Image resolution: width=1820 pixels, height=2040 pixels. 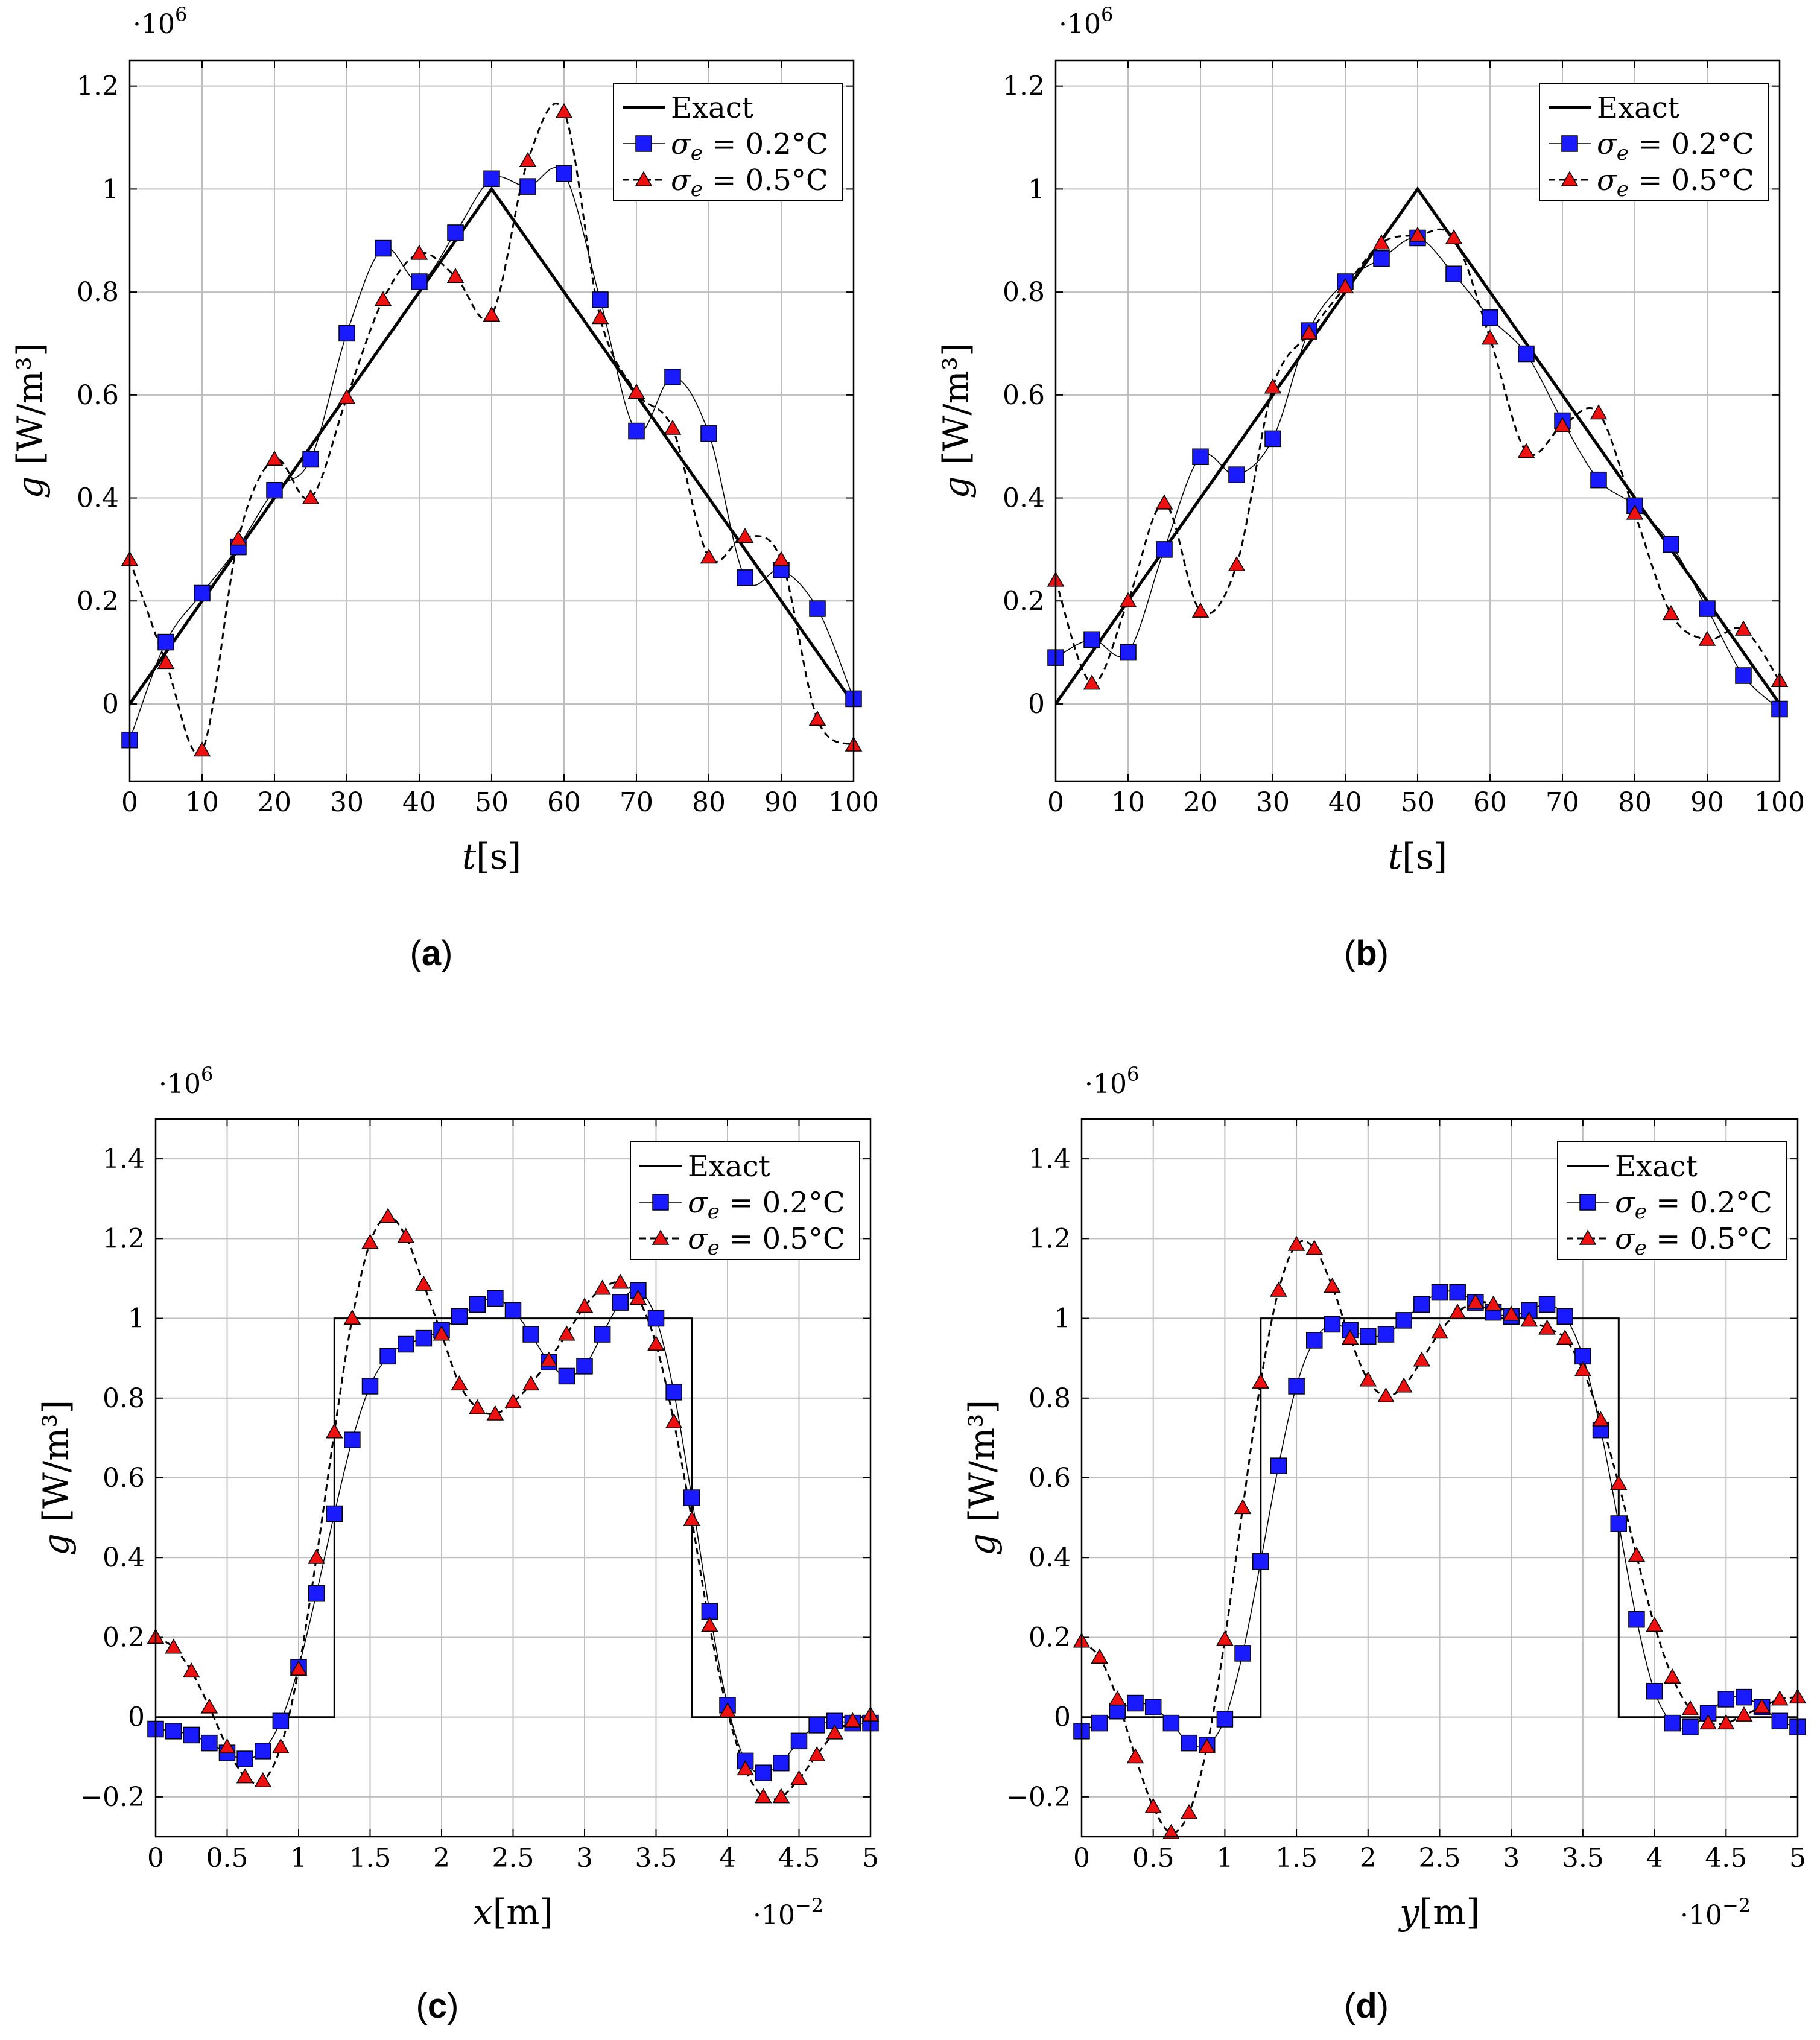 I want to click on x-tick-label: 100, so click(x=1780, y=802).